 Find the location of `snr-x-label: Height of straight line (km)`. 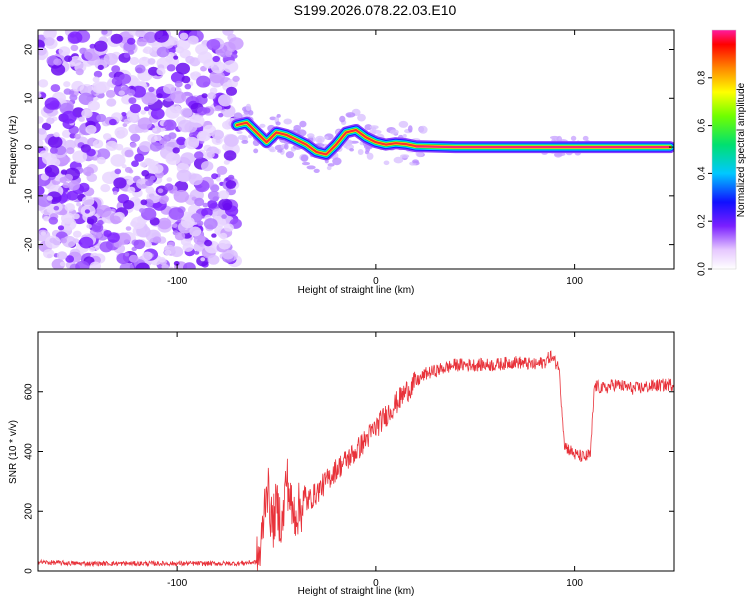

snr-x-label: Height of straight line (km) is located at coordinates (356, 591).